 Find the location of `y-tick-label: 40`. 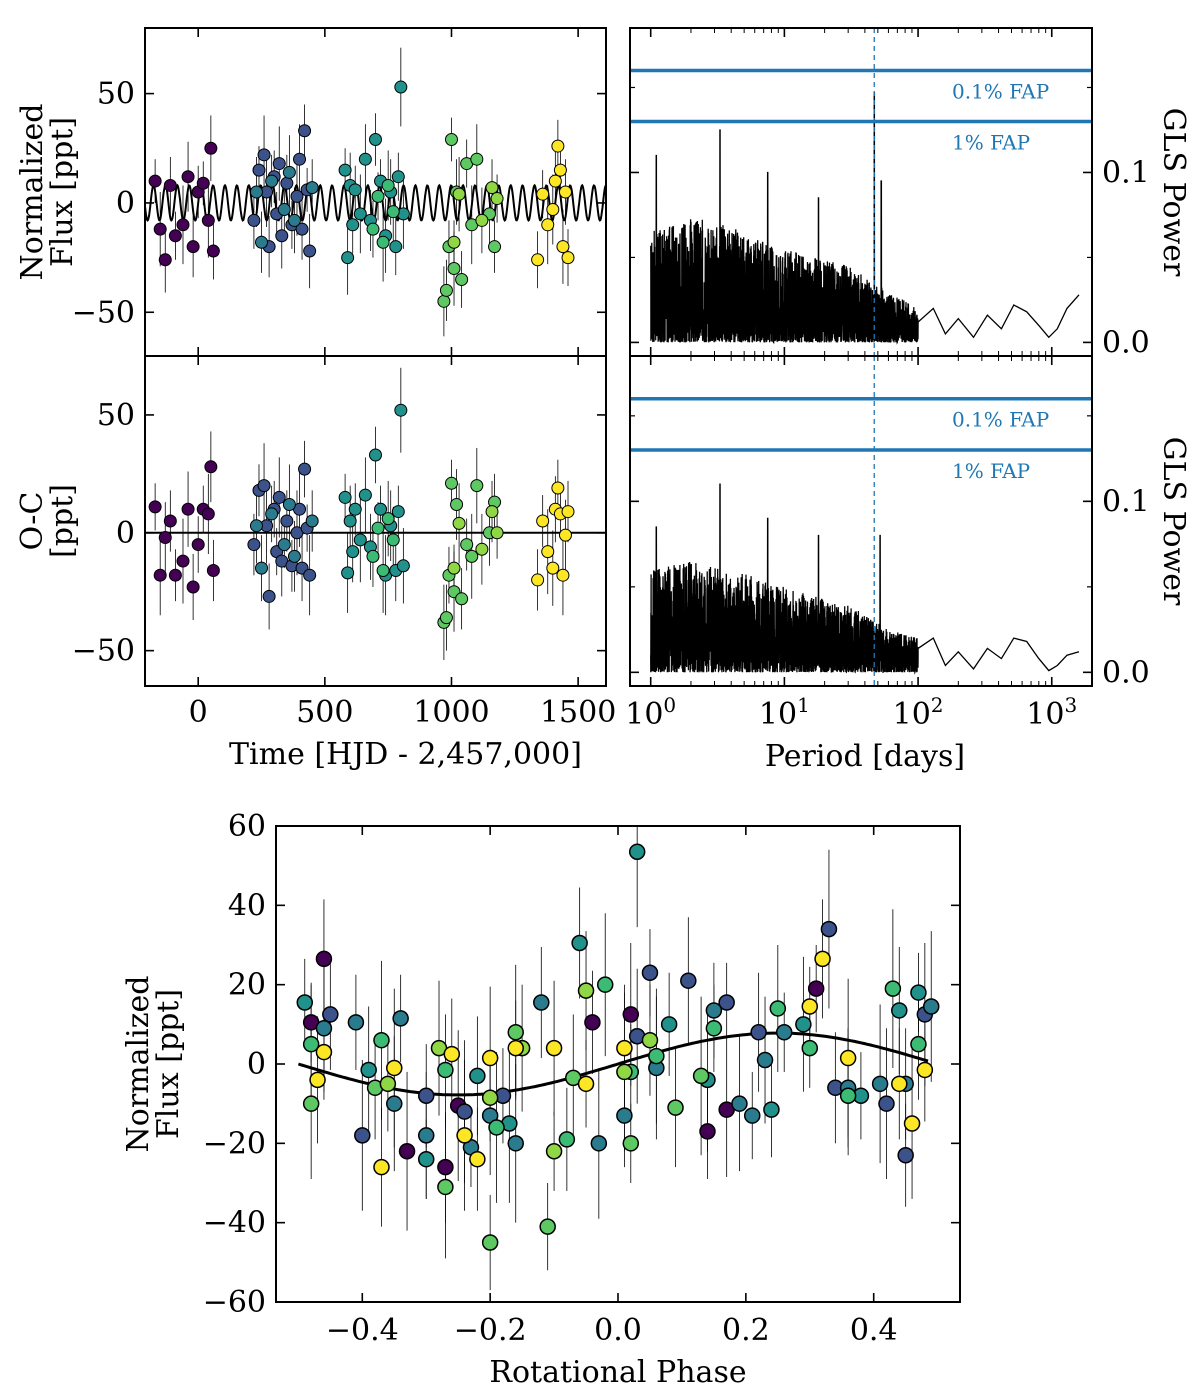

y-tick-label: 40 is located at coordinates (247, 905).